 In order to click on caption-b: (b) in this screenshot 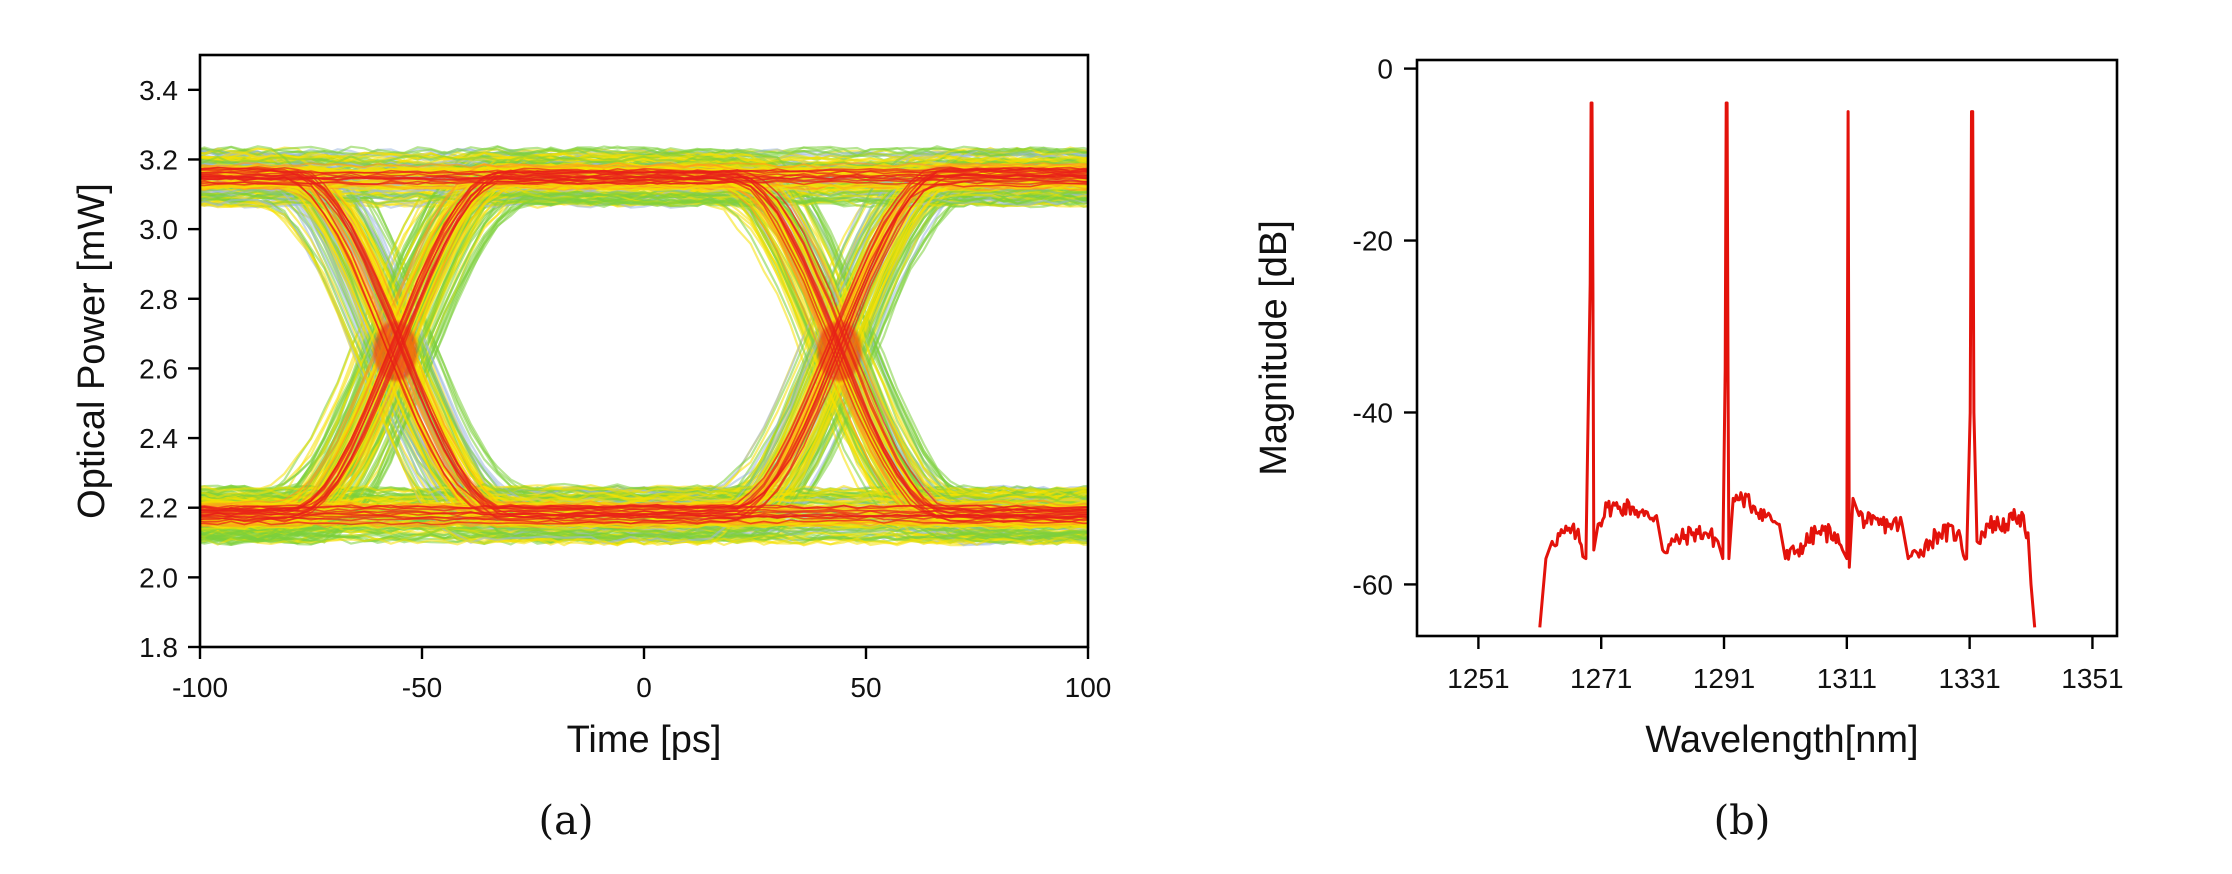, I will do `click(1742, 821)`.